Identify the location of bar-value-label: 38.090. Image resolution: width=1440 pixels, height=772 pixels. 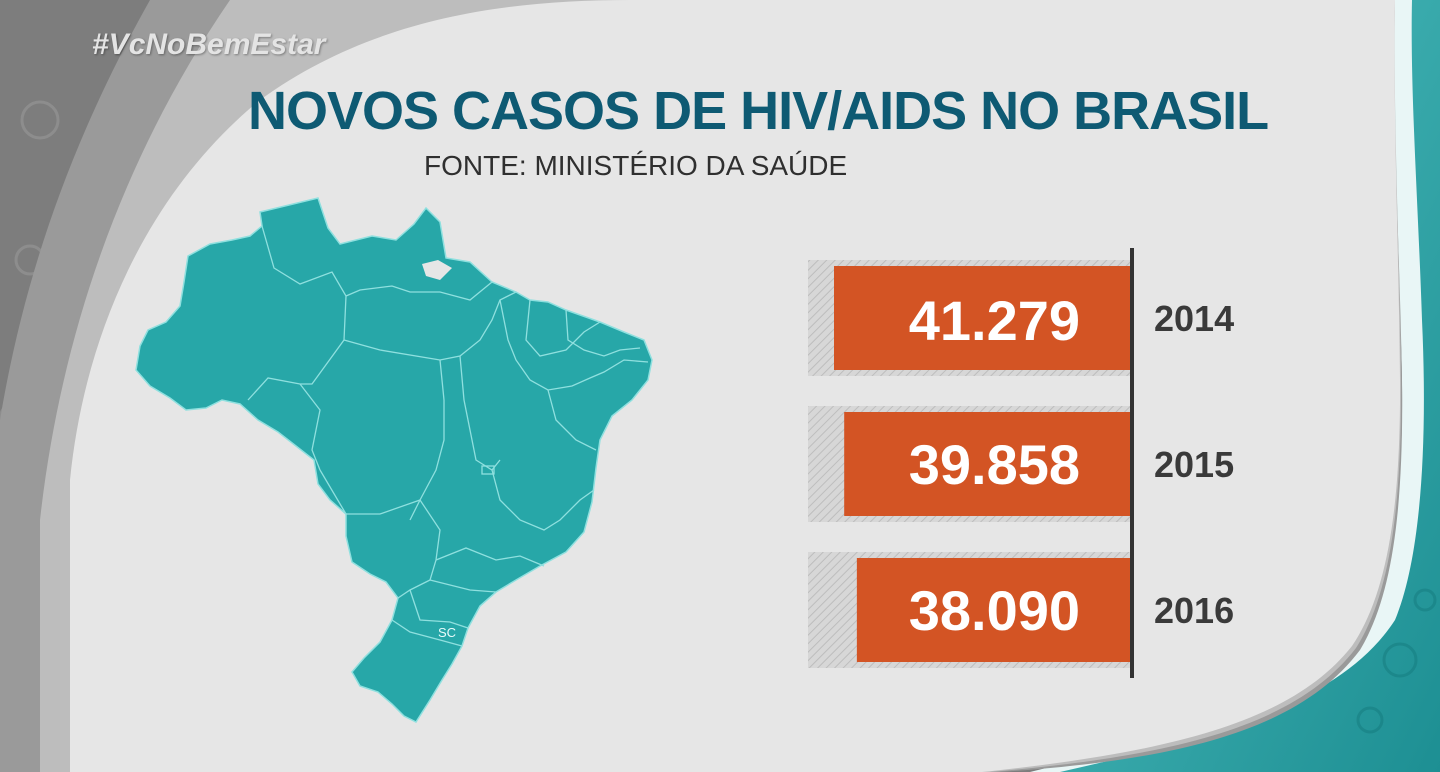
(994, 610).